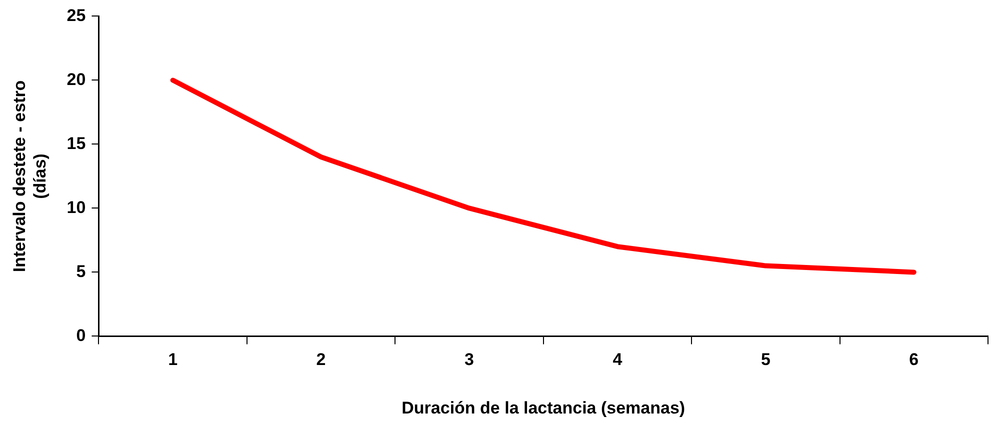 The image size is (992, 423). Describe the element at coordinates (30, 176) in the screenshot. I see `y-axis-title: Intervalo destete - estro (días)` at that location.